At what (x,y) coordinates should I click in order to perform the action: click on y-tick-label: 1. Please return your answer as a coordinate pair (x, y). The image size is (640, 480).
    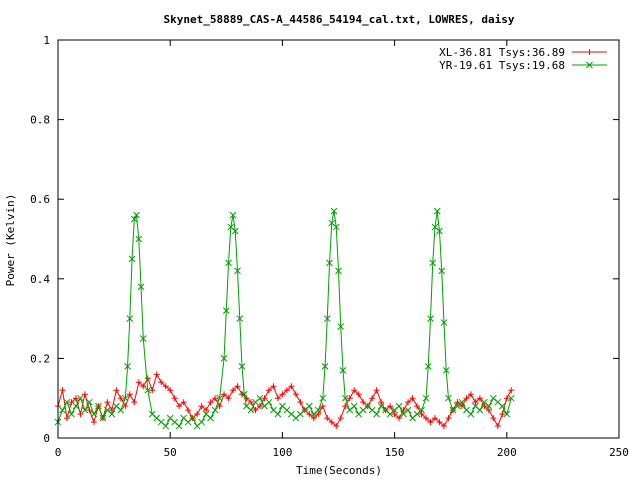
    Looking at the image, I should click on (46, 40).